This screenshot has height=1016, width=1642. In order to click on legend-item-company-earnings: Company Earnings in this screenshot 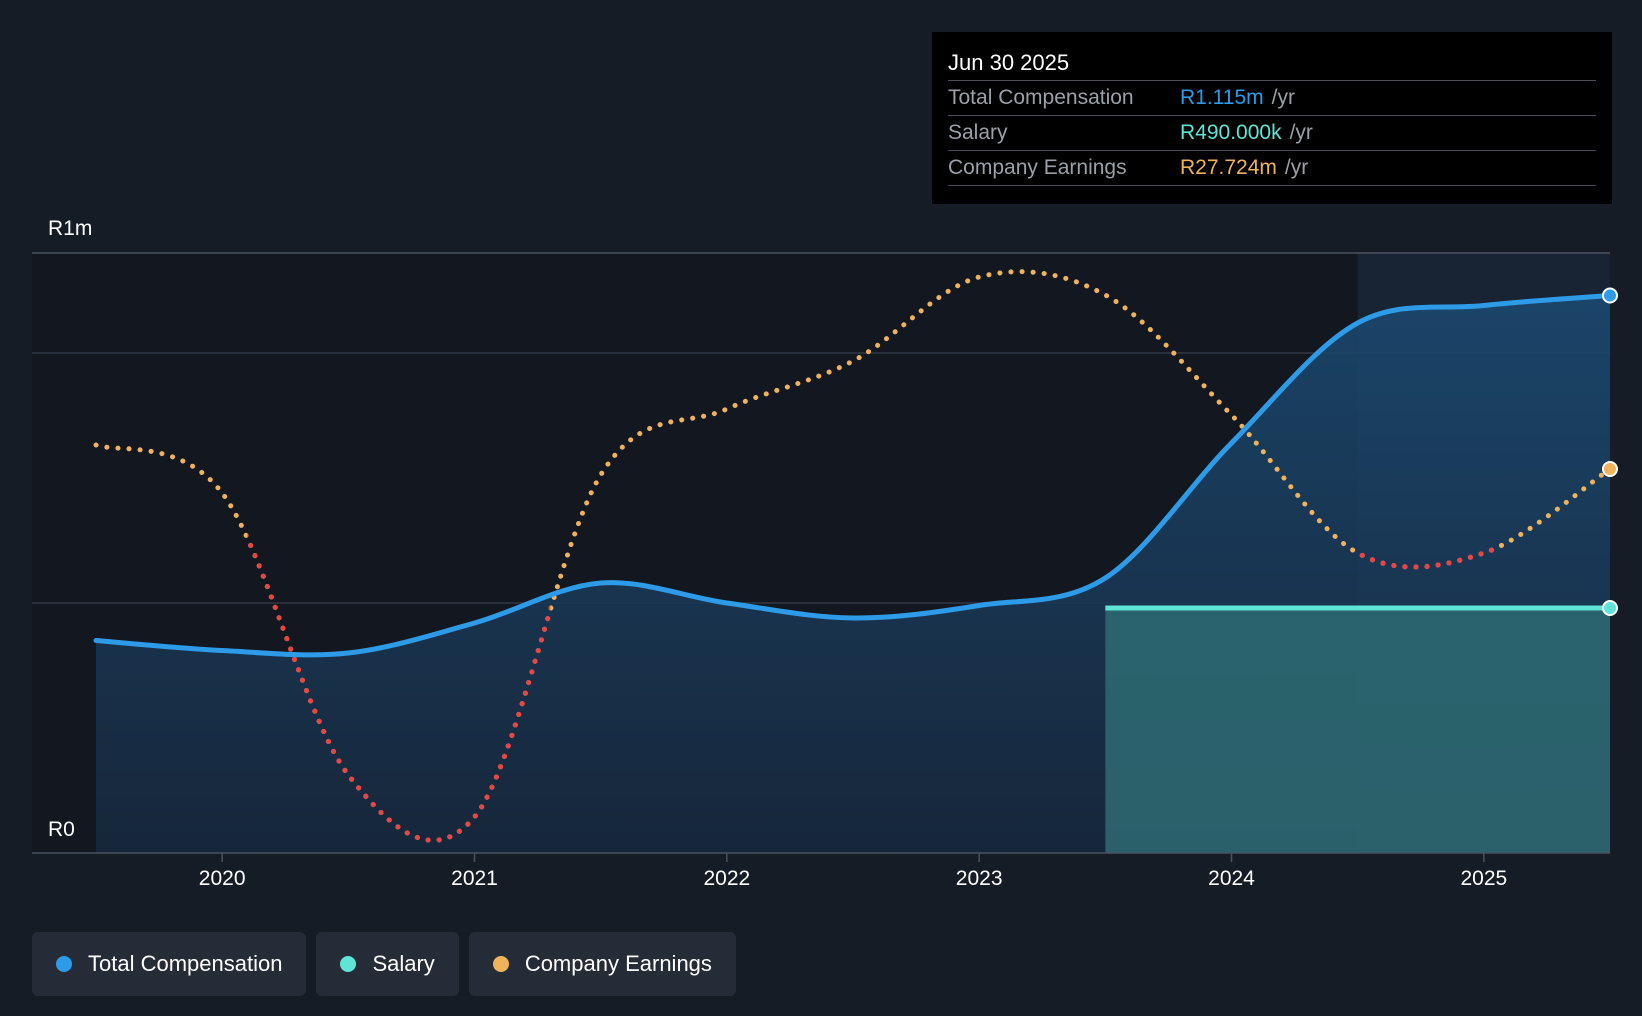, I will do `click(602, 964)`.